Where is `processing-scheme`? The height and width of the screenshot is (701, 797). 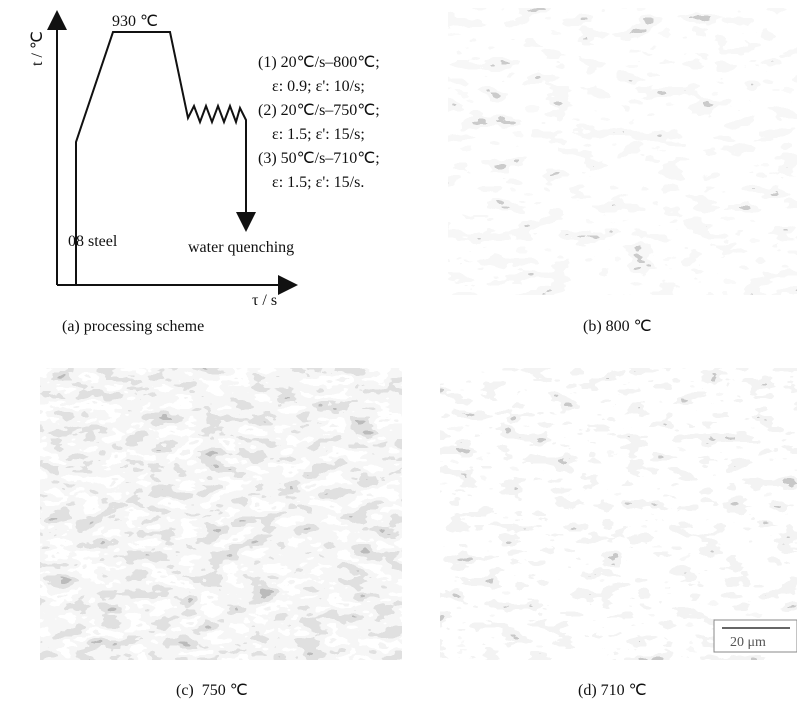
processing-scheme is located at coordinates (172, 152).